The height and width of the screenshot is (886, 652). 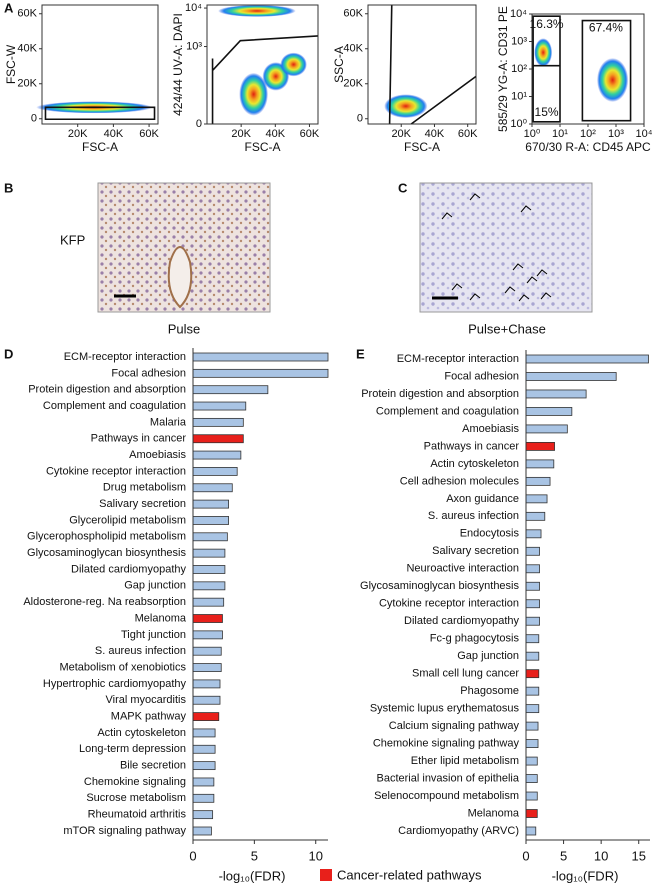 I want to click on image-caption: Pulse+Chase, so click(x=507, y=328).